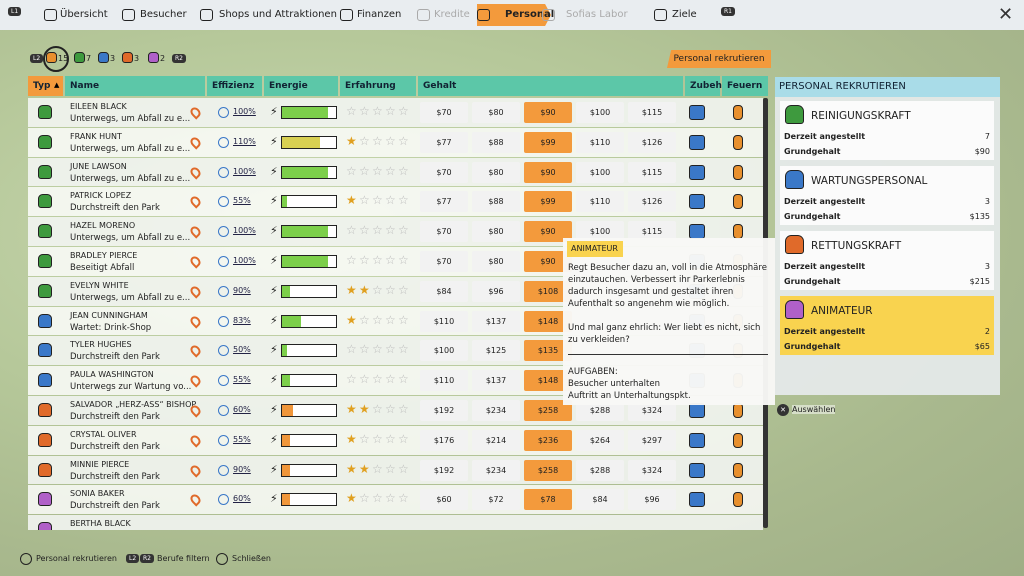 The width and height of the screenshot is (1024, 576). I want to click on salary-option: $60, so click(444, 500).